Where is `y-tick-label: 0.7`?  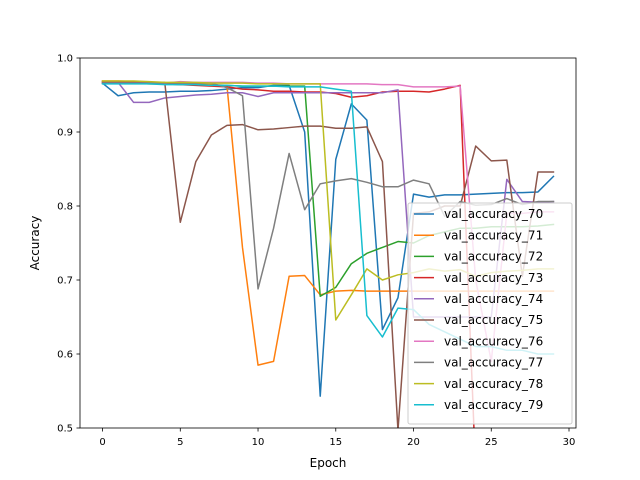
y-tick-label: 0.7 is located at coordinates (65, 281).